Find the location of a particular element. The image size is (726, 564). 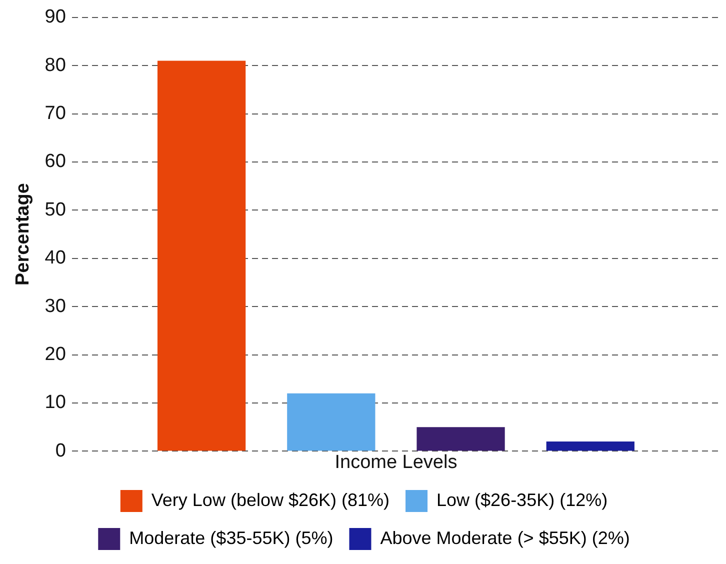

y-tick-label: 30 is located at coordinates (55, 306).